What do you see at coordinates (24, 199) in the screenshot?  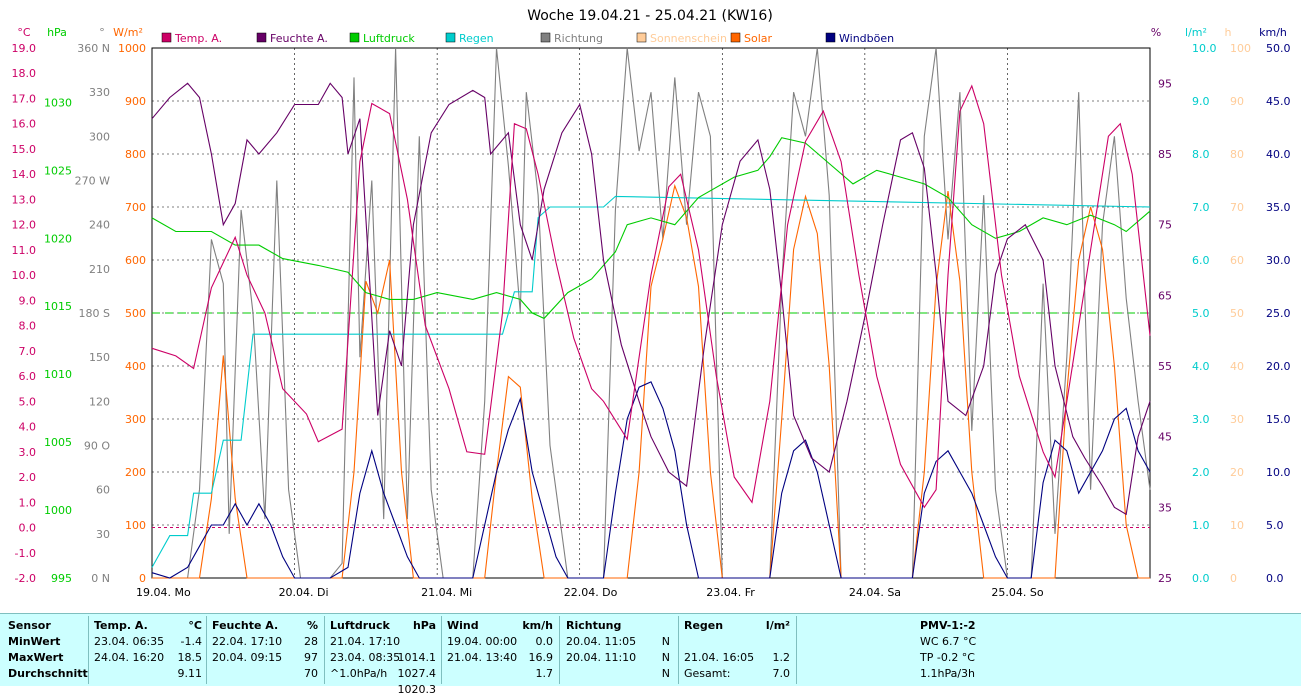 I see `temp-tick-label: 13.0` at bounding box center [24, 199].